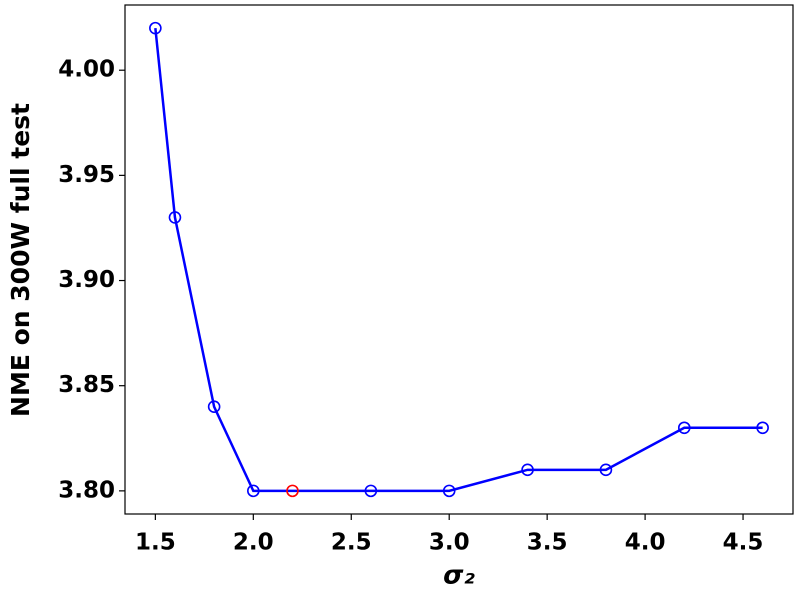 The image size is (797, 598). I want to click on y-tick-label: 3.95, so click(86, 175).